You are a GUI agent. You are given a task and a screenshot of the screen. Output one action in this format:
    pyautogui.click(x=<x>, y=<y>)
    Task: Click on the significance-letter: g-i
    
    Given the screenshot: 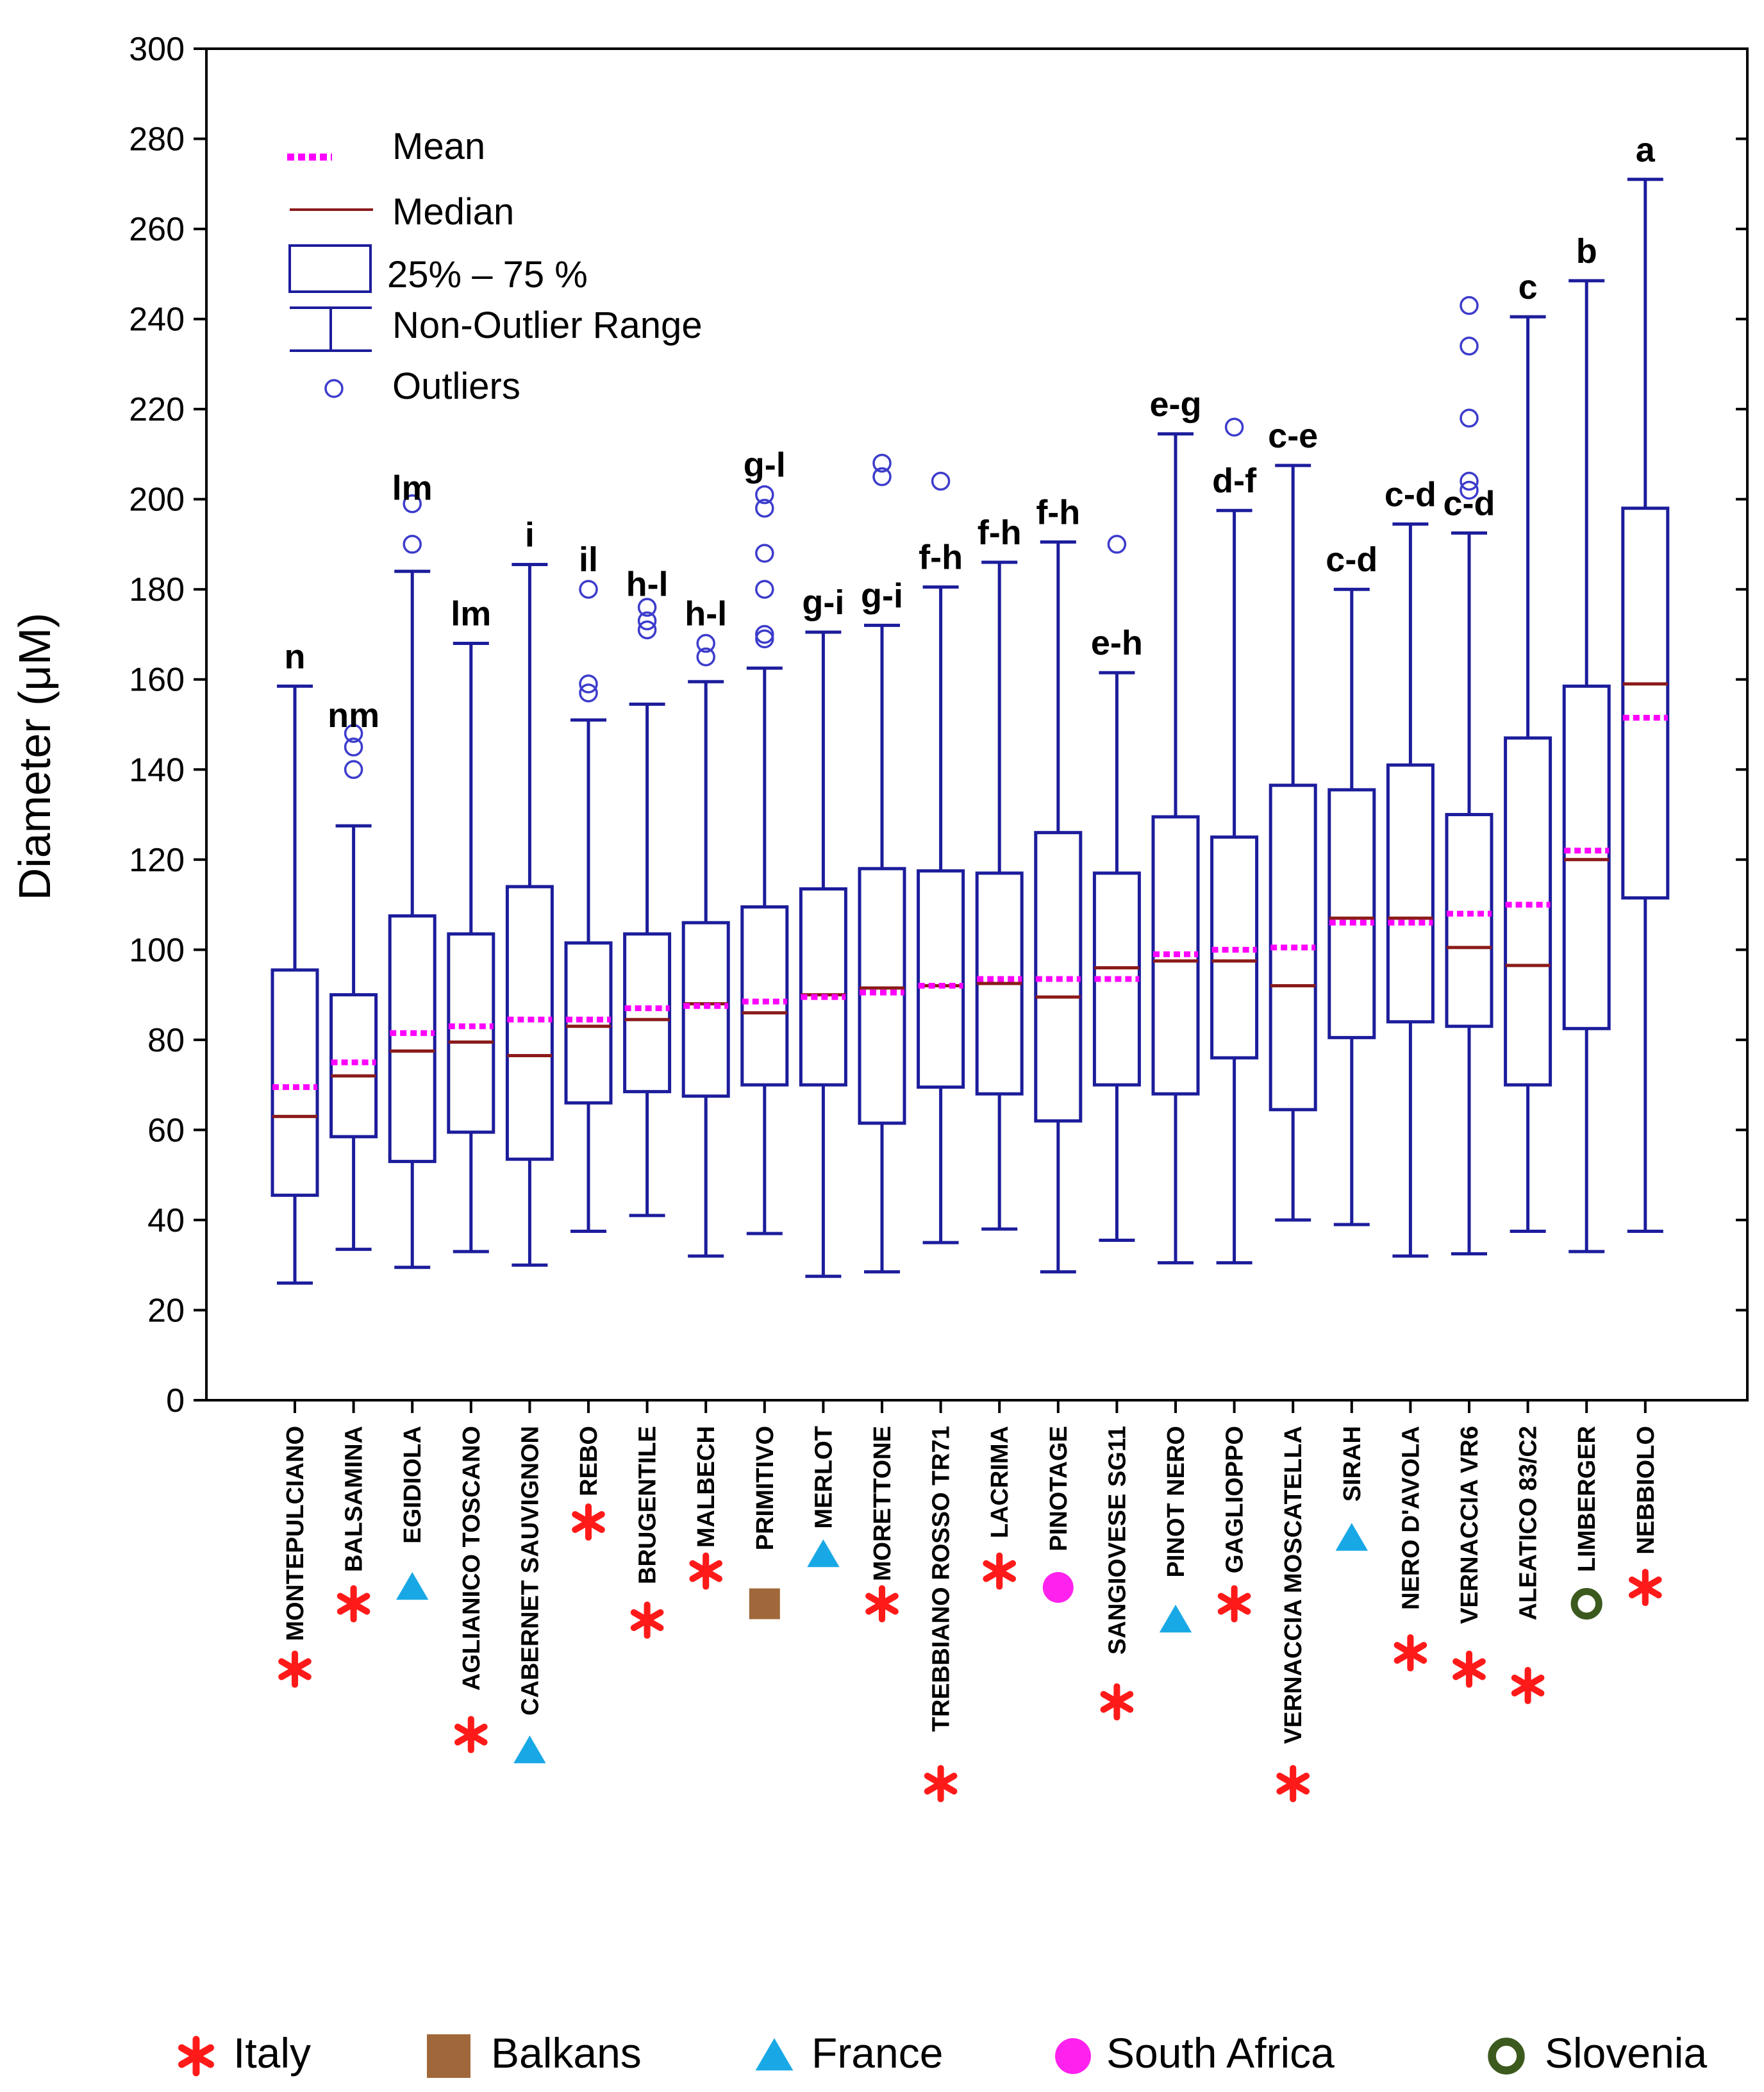 What is the action you would take?
    pyautogui.click(x=882, y=595)
    